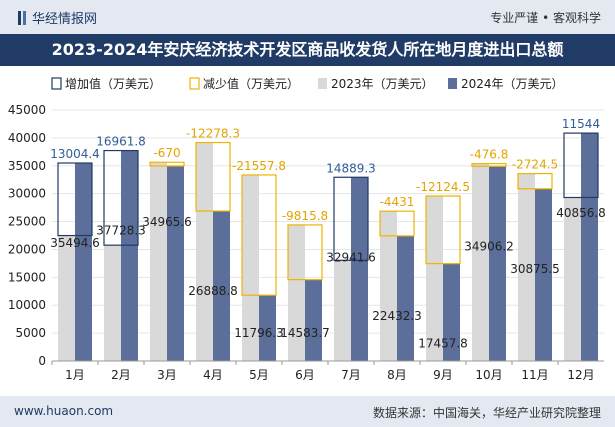 Image resolution: width=615 pixels, height=427 pixels. Describe the element at coordinates (251, 83) in the screenshot. I see `legend-label: 减少值（万美元）` at that location.